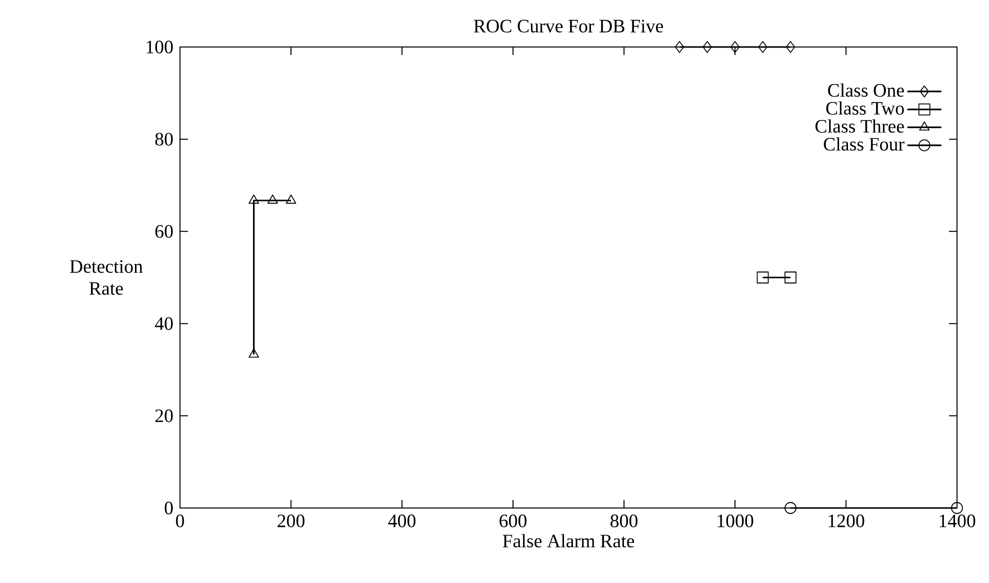 The height and width of the screenshot is (583, 989). Describe the element at coordinates (865, 108) in the screenshot. I see `legend-label: Class Two` at that location.